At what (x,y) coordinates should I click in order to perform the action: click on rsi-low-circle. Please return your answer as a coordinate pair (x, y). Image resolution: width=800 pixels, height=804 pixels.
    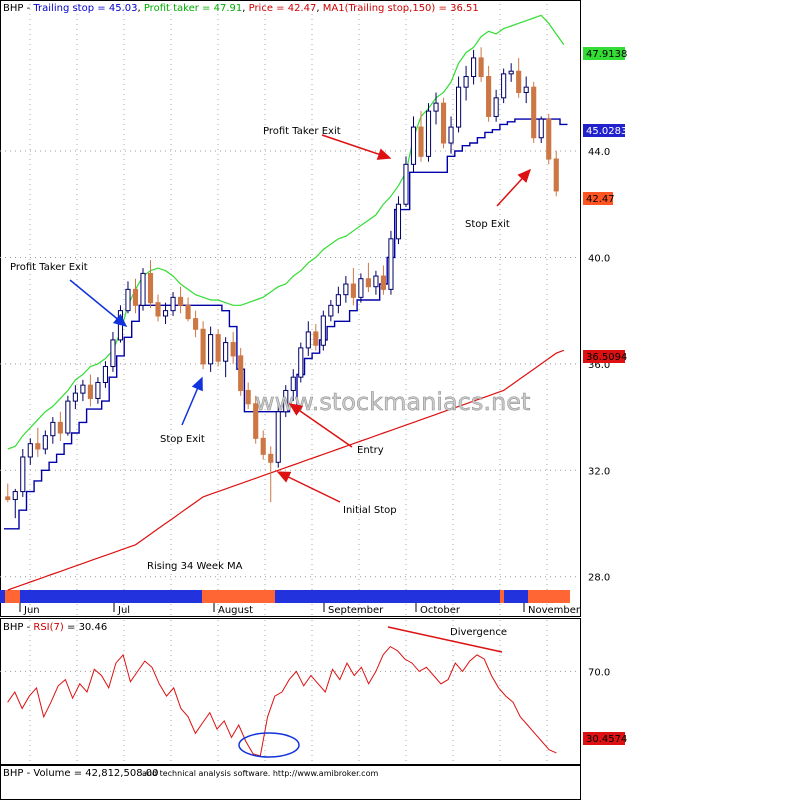
    Looking at the image, I should click on (269, 745).